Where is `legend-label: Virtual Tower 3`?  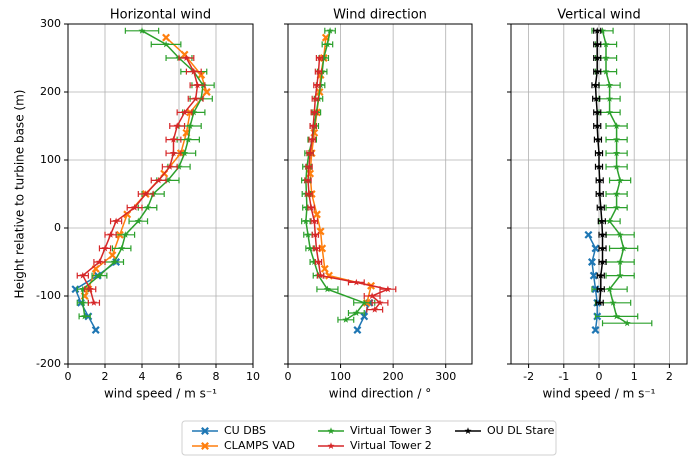 legend-label: Virtual Tower 3 is located at coordinates (391, 430).